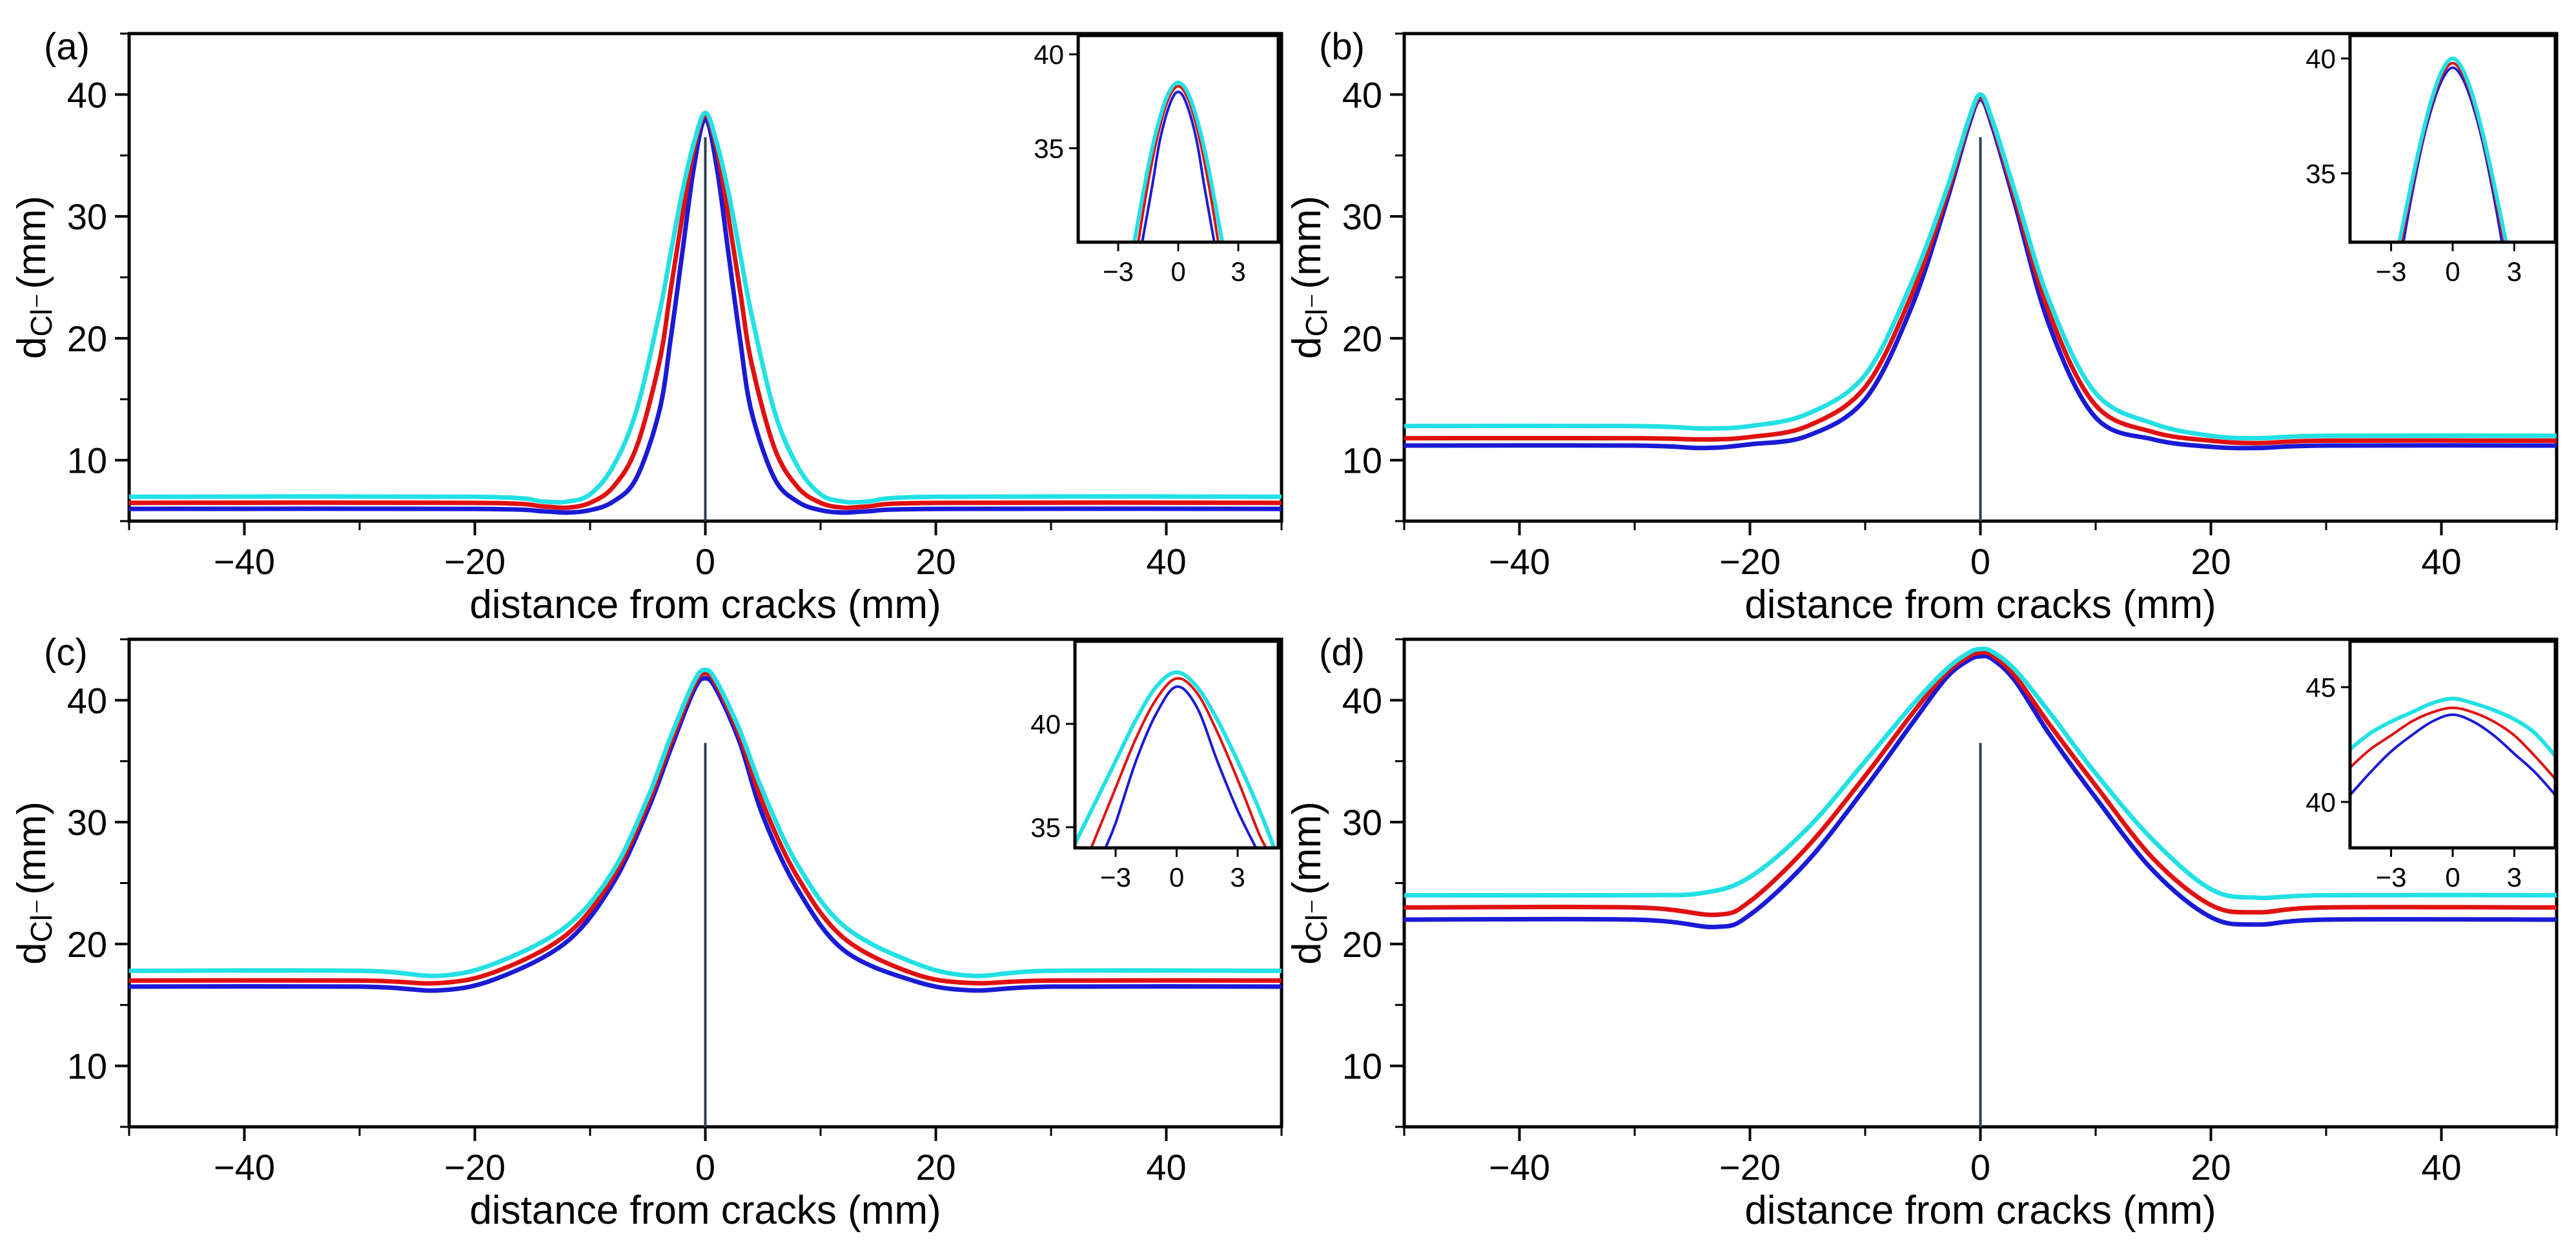 The image size is (2576, 1245). Describe the element at coordinates (2320, 688) in the screenshot. I see `inset-y-tick-label: 45` at that location.